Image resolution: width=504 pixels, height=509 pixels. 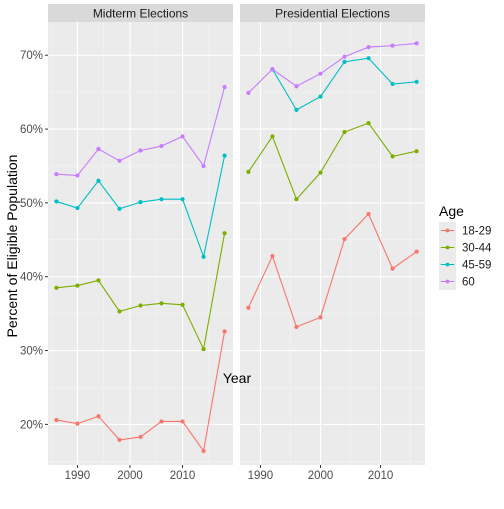 What do you see at coordinates (477, 249) in the screenshot?
I see `legend-label: 30-44` at bounding box center [477, 249].